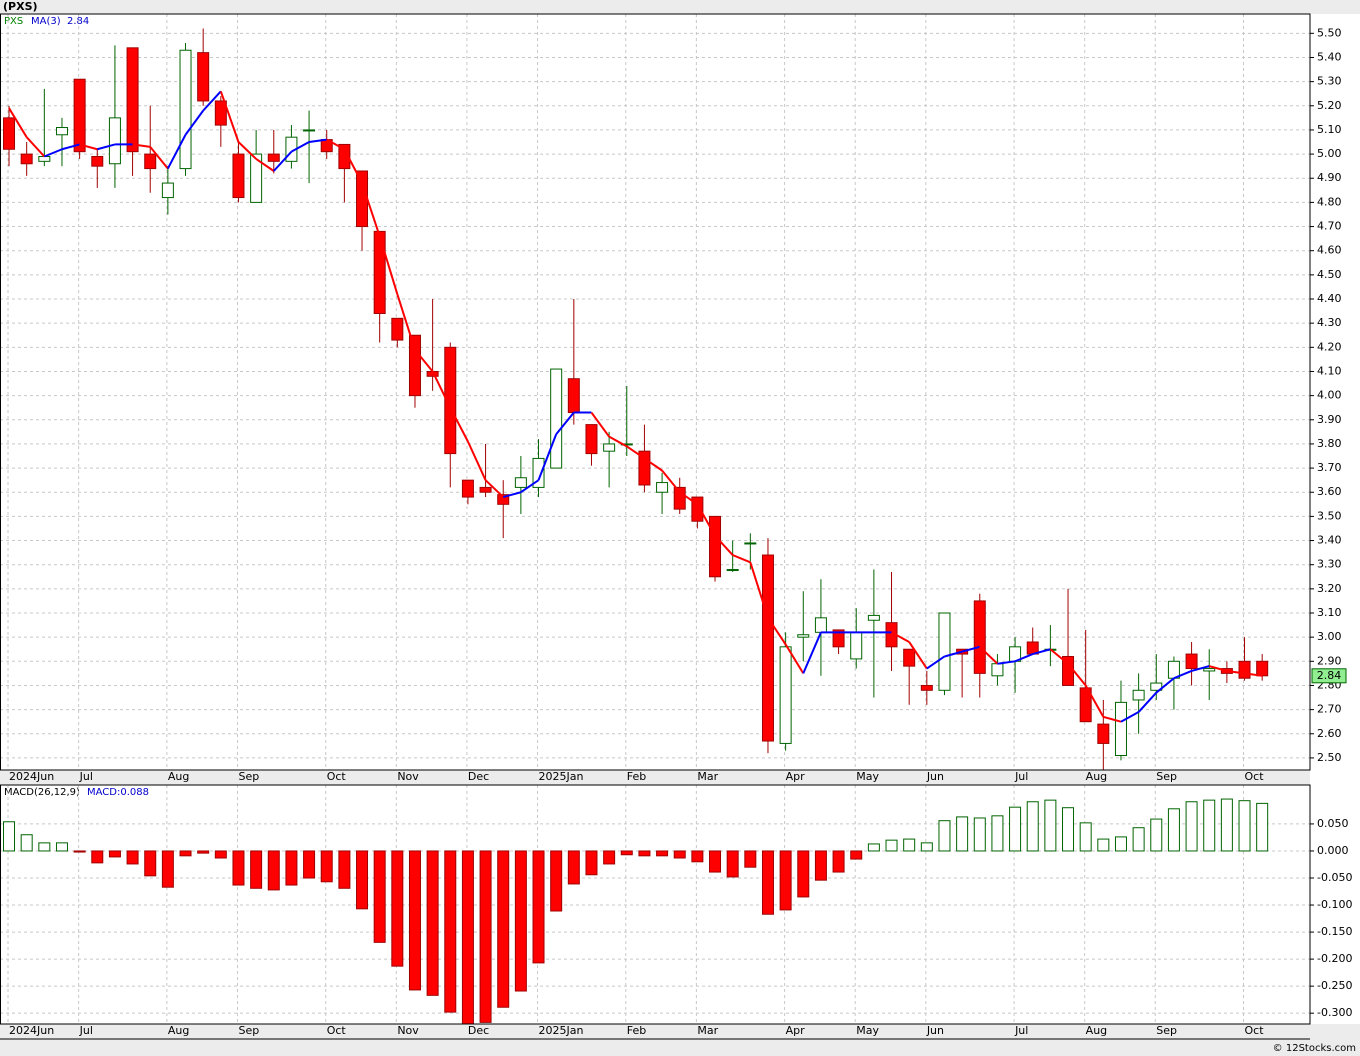 This screenshot has width=1360, height=1056. I want to click on y-tick-label: 5.20, so click(1329, 105).